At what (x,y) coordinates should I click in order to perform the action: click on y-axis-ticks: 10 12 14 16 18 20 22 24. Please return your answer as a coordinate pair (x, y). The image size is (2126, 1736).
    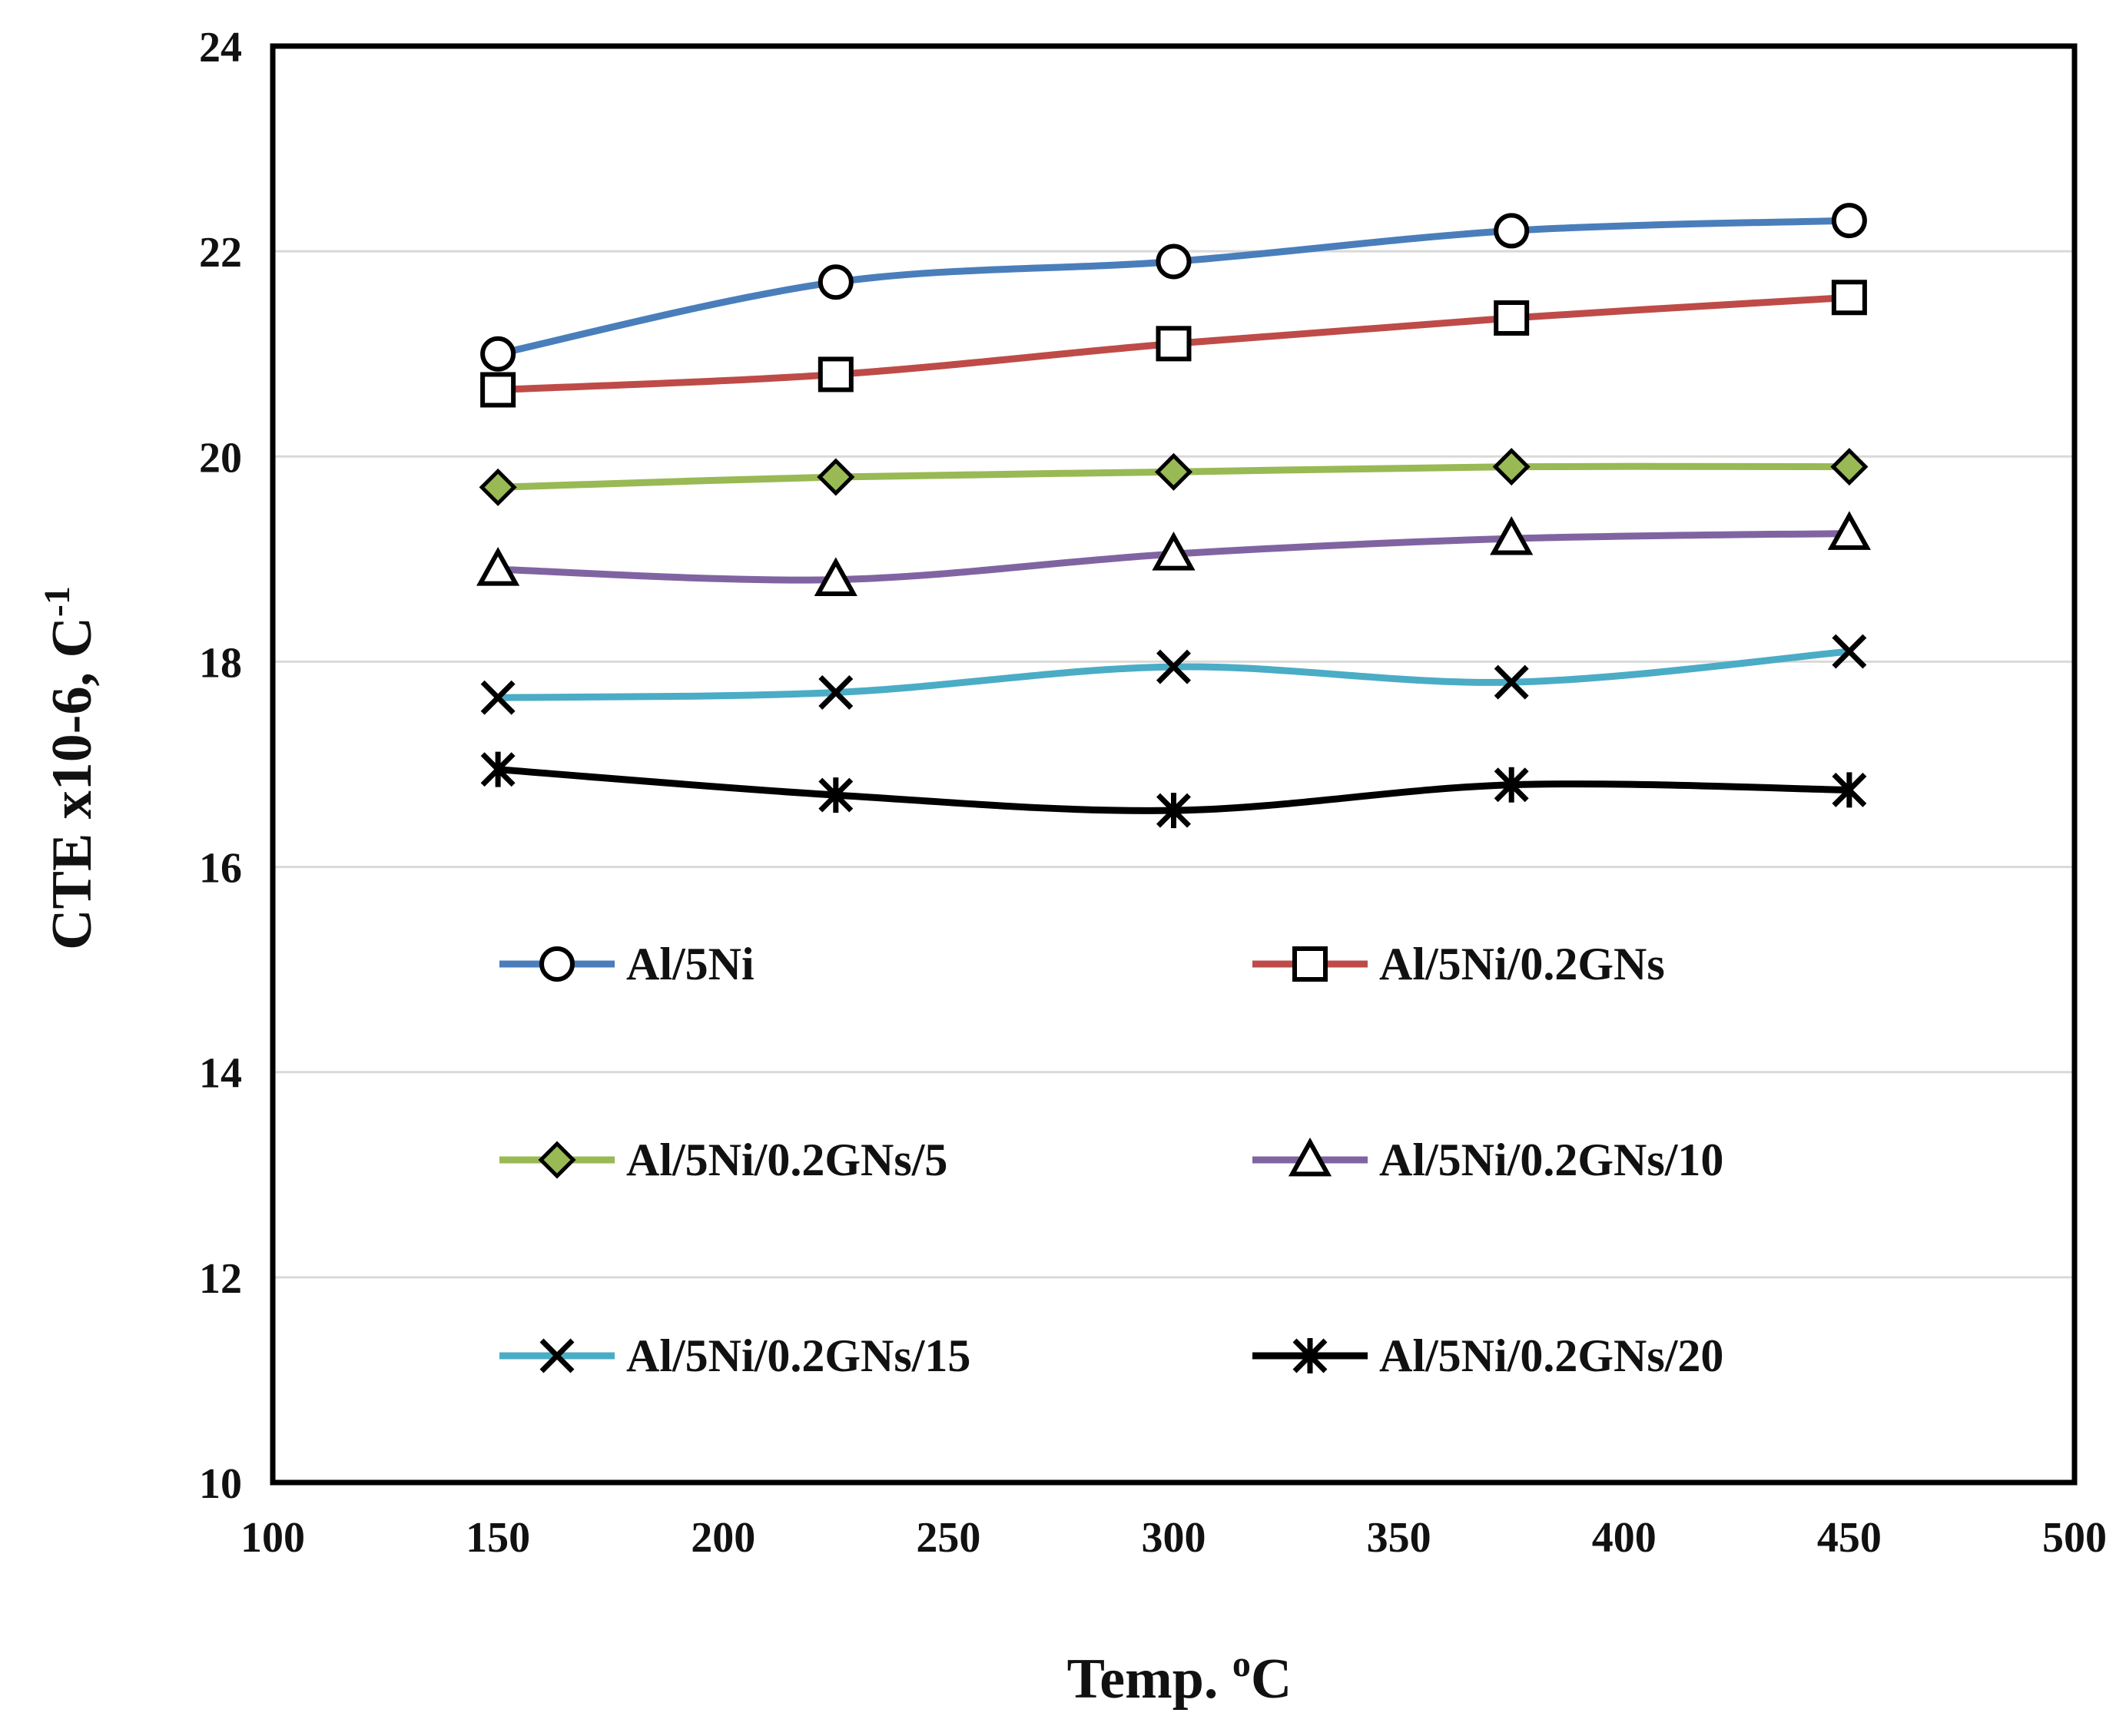
    Looking at the image, I should click on (220, 766).